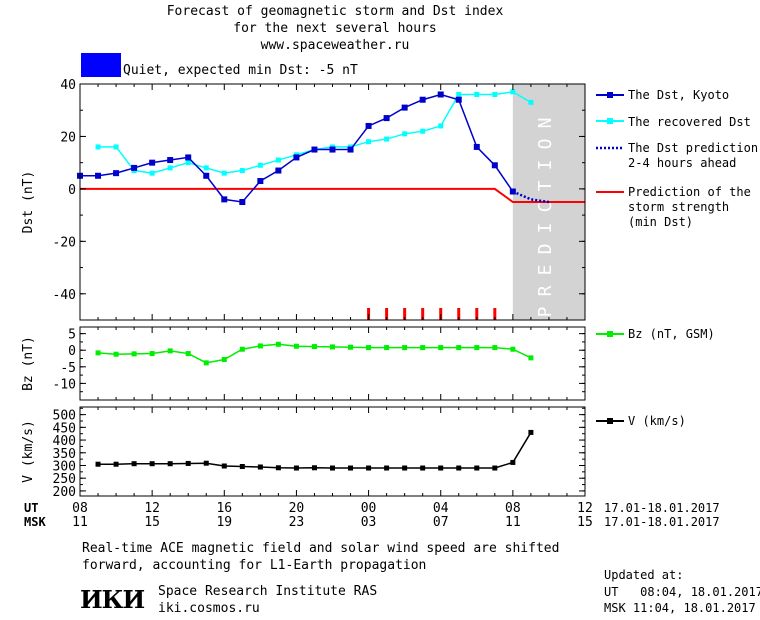 The width and height of the screenshot is (760, 620). Describe the element at coordinates (585, 522) in the screenshot. I see `msk-tick-label: 15` at that location.